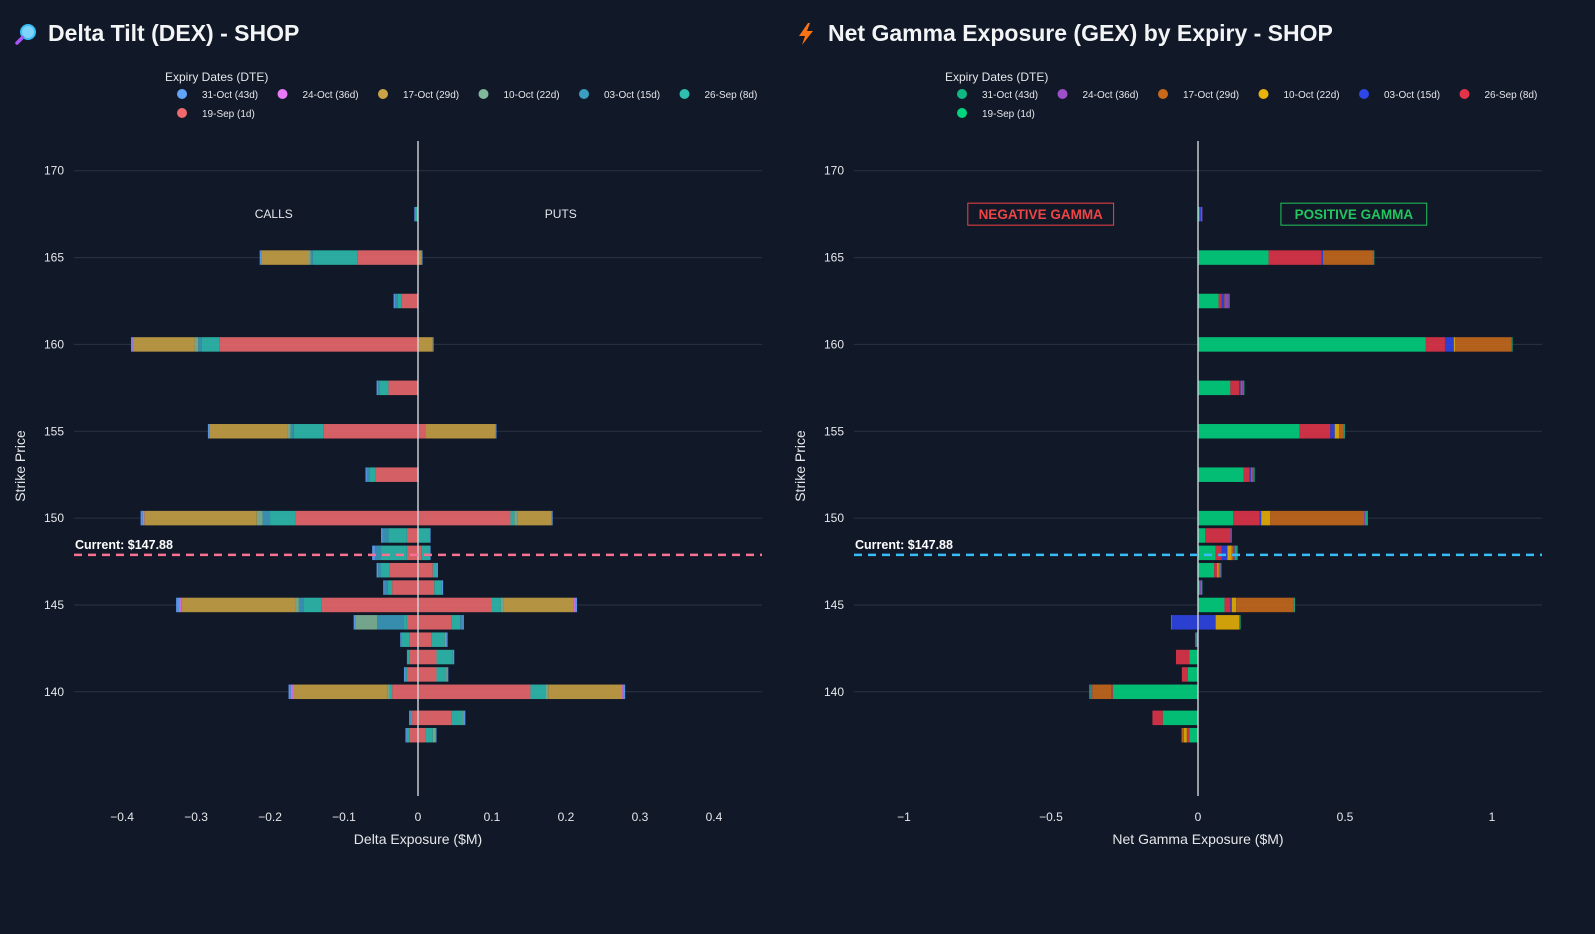 The height and width of the screenshot is (934, 1595). Describe the element at coordinates (54, 258) in the screenshot. I see `y-tick-label: 165` at that location.